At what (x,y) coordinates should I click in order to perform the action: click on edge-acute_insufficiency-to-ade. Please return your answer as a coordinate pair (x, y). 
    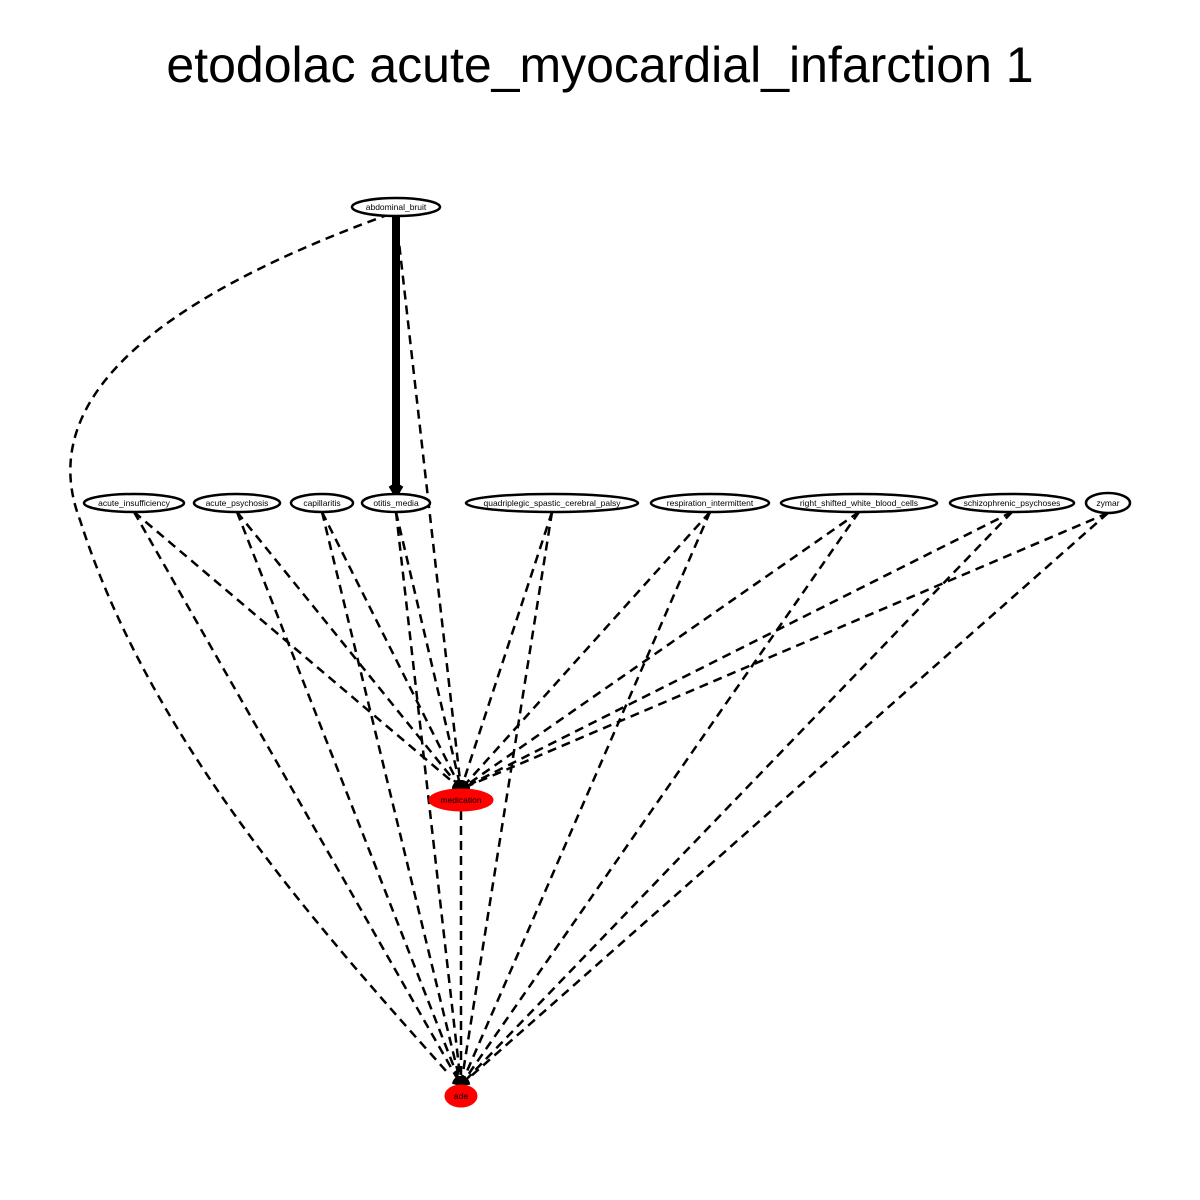
    Looking at the image, I should click on (297, 799).